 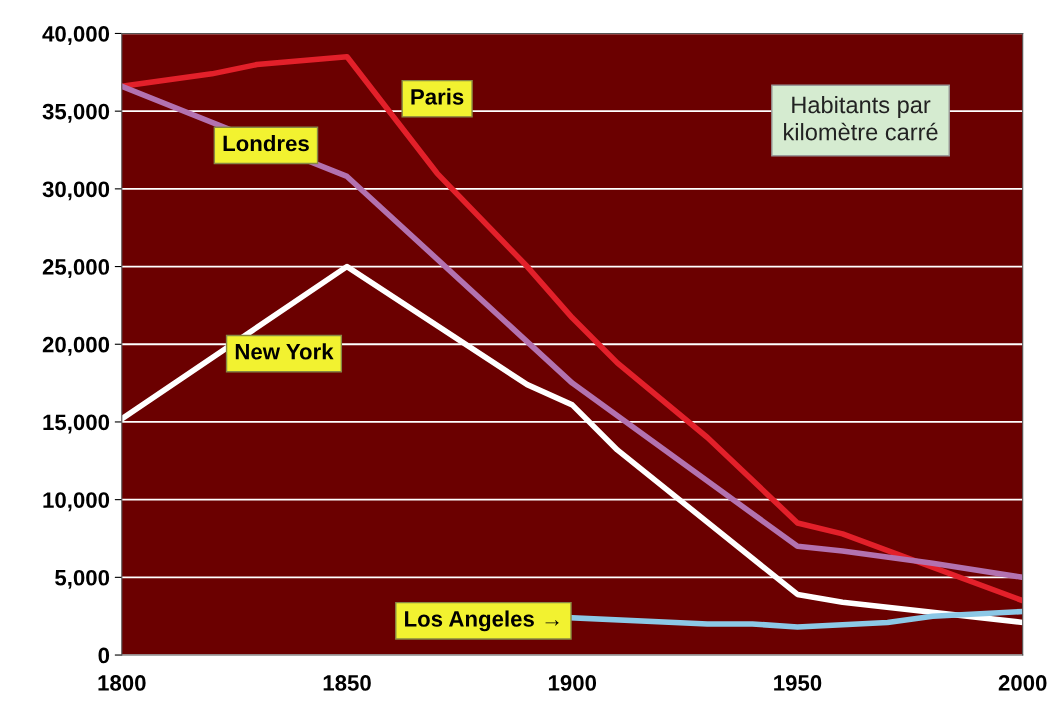 What do you see at coordinates (266, 143) in the screenshot?
I see `series-label: Londres` at bounding box center [266, 143].